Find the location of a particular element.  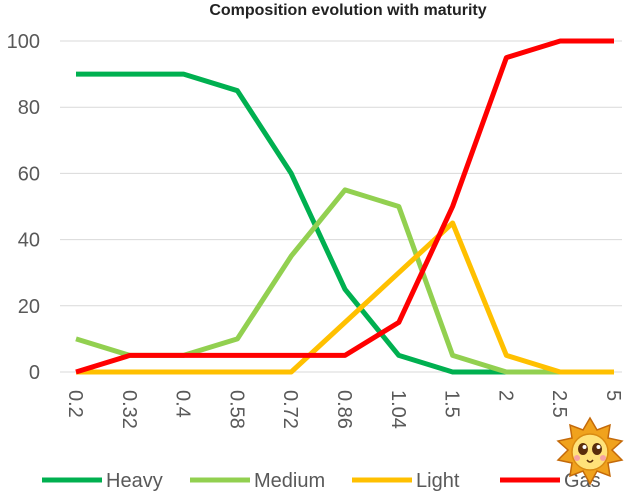

x-tick-label: 0.86 is located at coordinates (344, 409).